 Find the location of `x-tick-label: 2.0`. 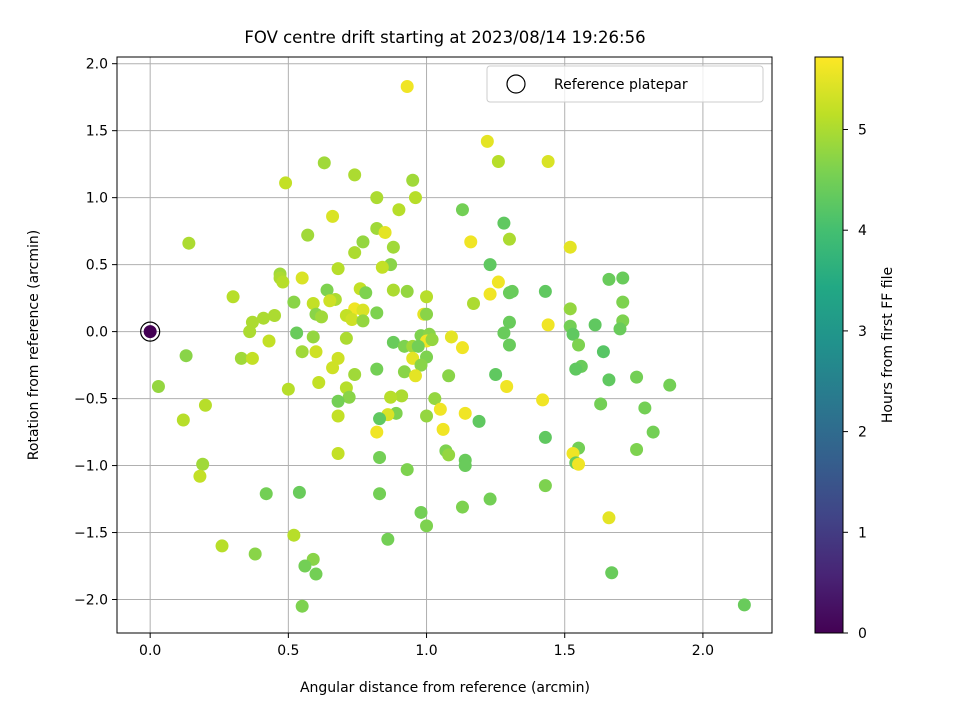

x-tick-label: 2.0 is located at coordinates (703, 651).